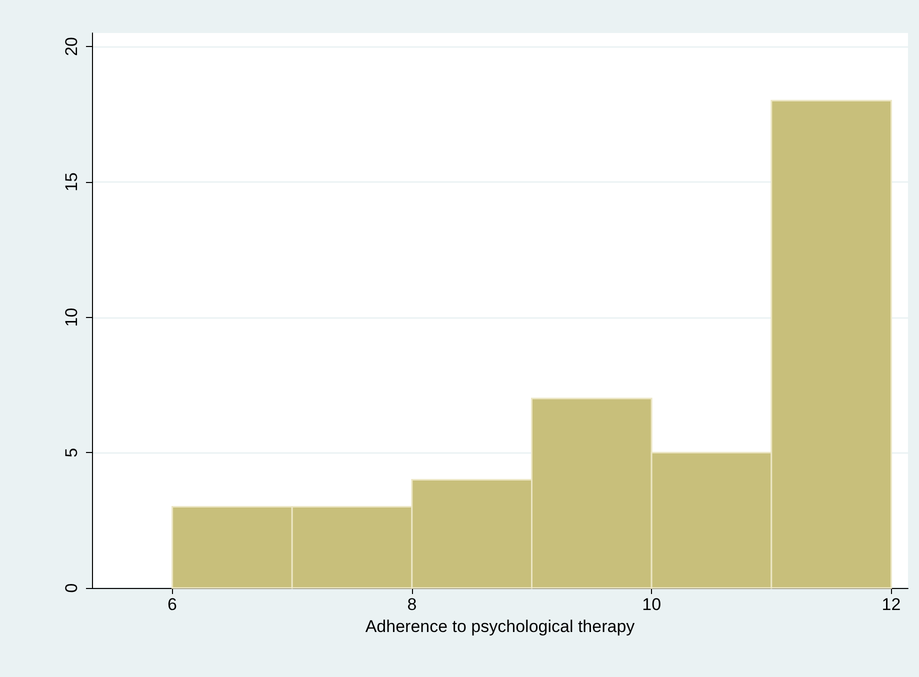  I want to click on y-tick-label: 10, so click(71, 317).